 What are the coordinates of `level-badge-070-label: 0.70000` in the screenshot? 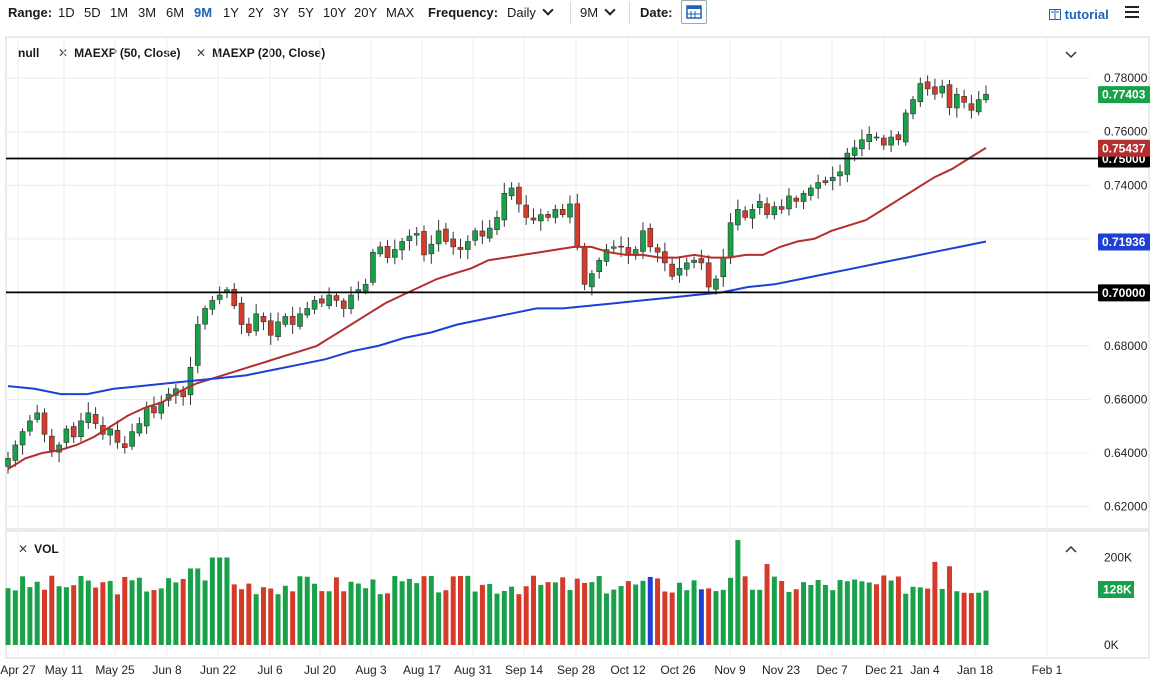 It's located at (1124, 293).